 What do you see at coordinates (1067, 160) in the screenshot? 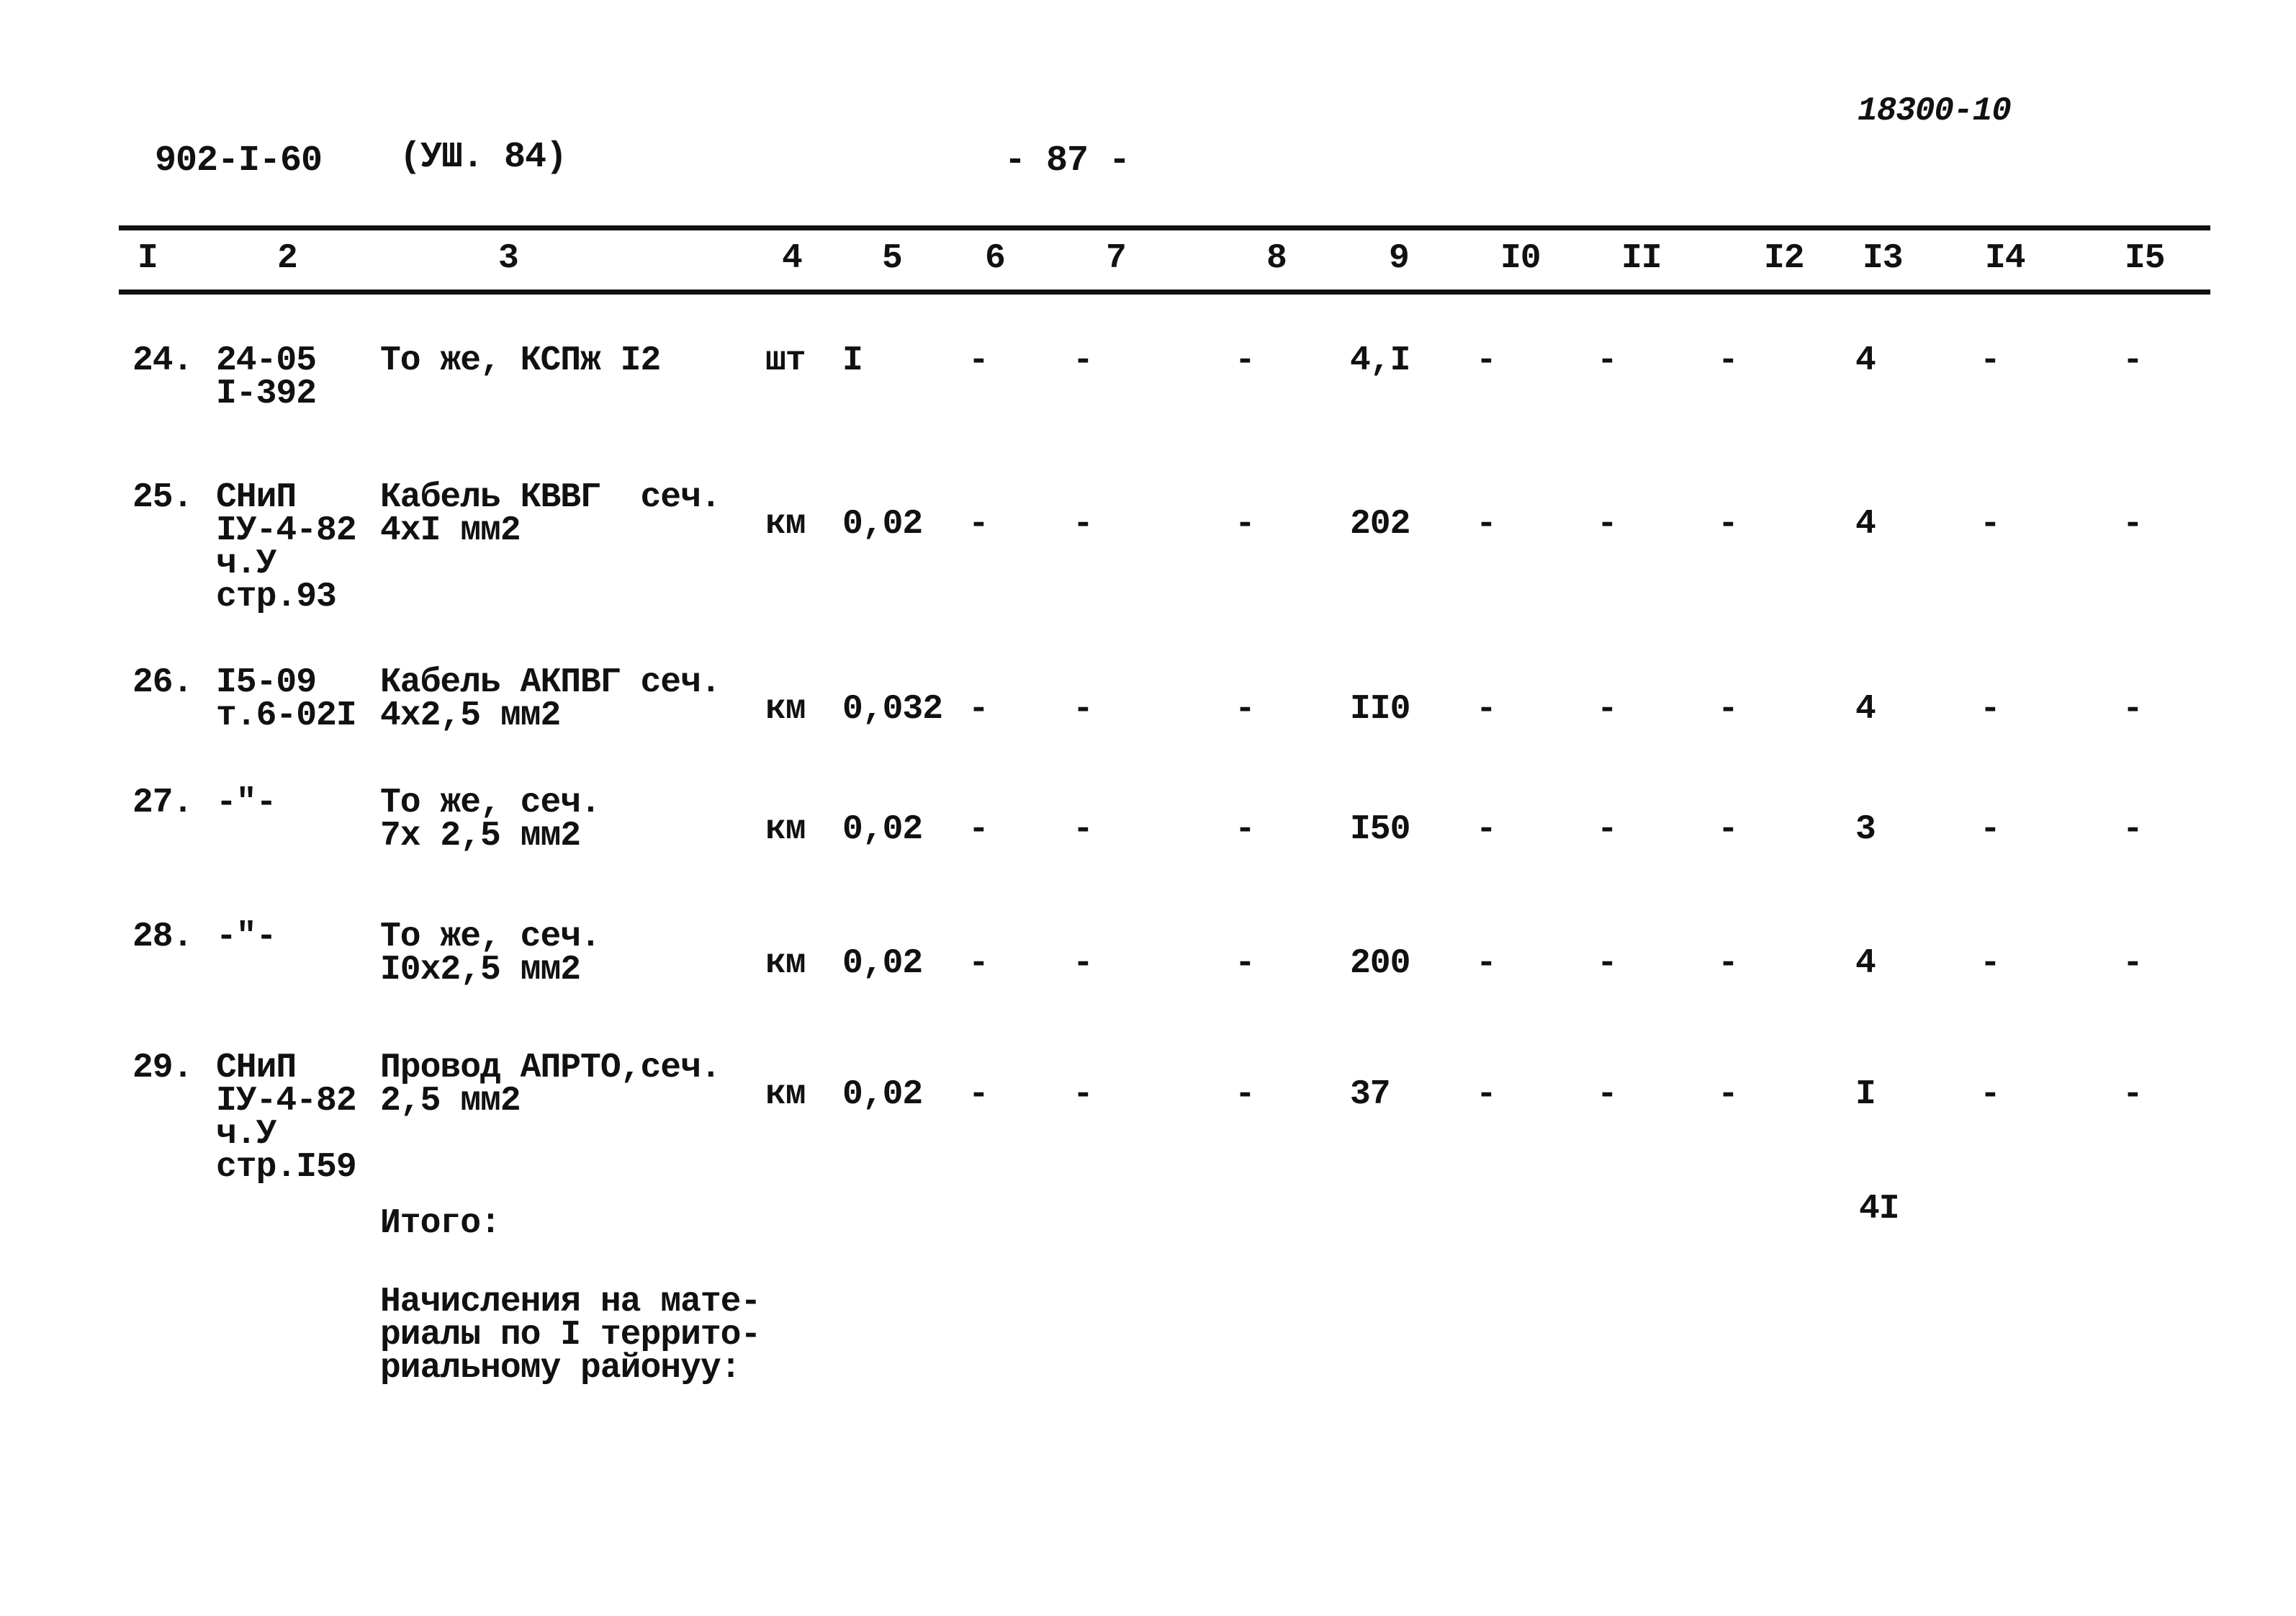
I see `page-number: - 87 -` at bounding box center [1067, 160].